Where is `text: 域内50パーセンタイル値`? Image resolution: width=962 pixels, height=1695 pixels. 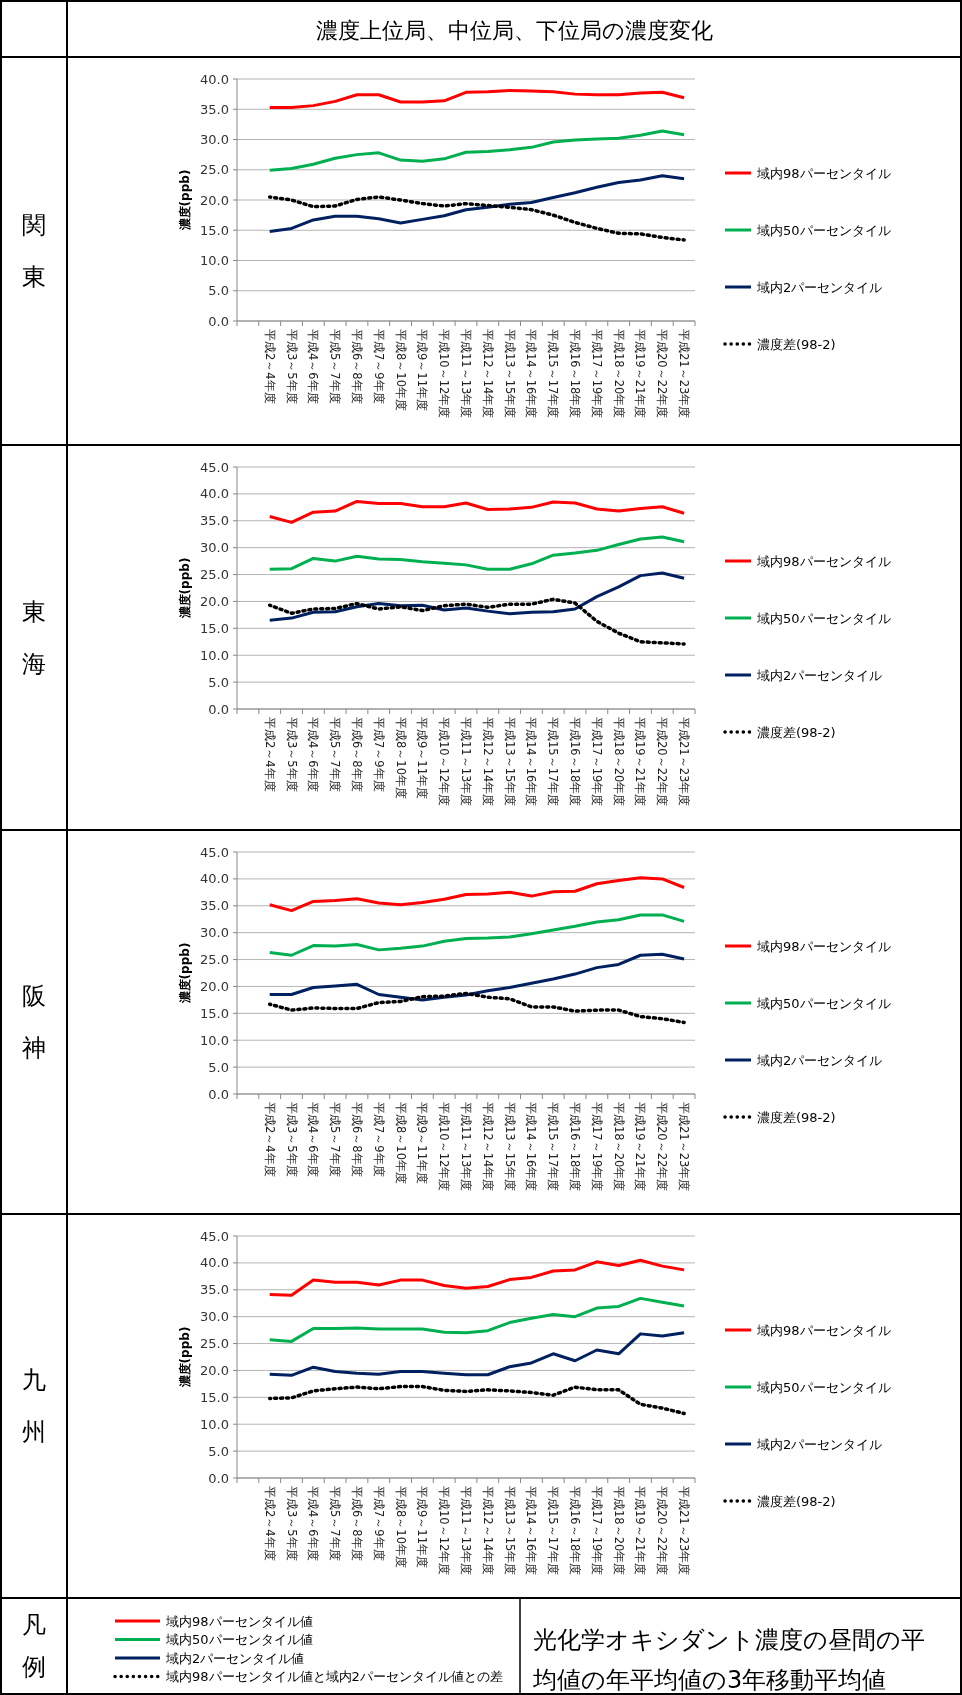 text: 域内50パーセンタイル値 is located at coordinates (239, 1639).